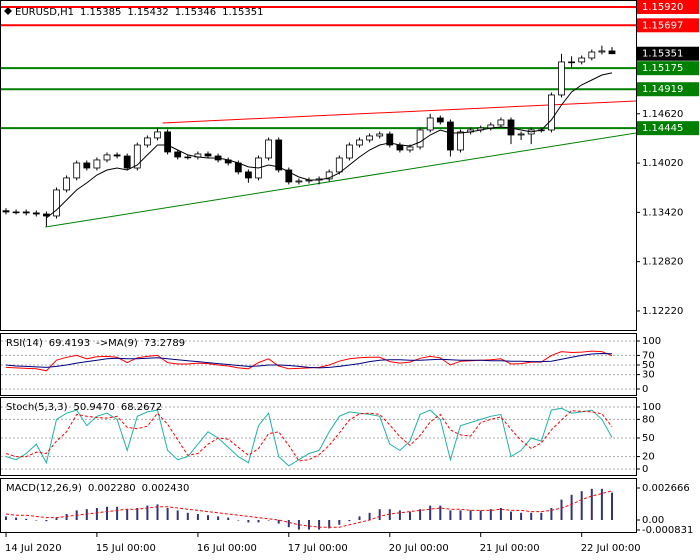 The image size is (700, 560). What do you see at coordinates (666, 488) in the screenshot?
I see `y-tick-label: 0.002666` at bounding box center [666, 488].